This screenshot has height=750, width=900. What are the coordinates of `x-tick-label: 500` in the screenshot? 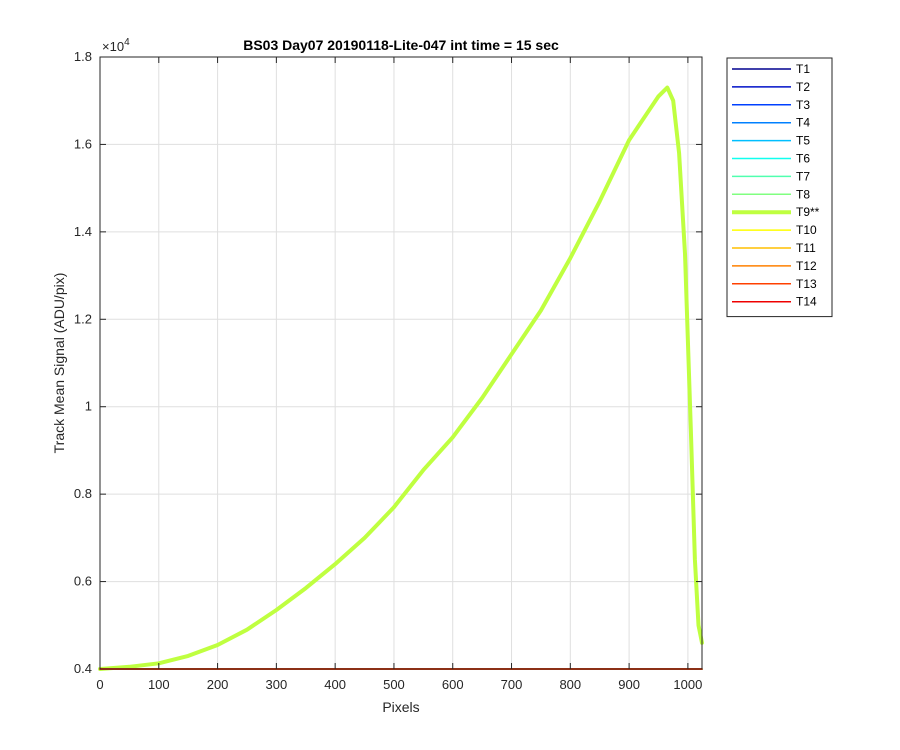 It's located at (394, 684).